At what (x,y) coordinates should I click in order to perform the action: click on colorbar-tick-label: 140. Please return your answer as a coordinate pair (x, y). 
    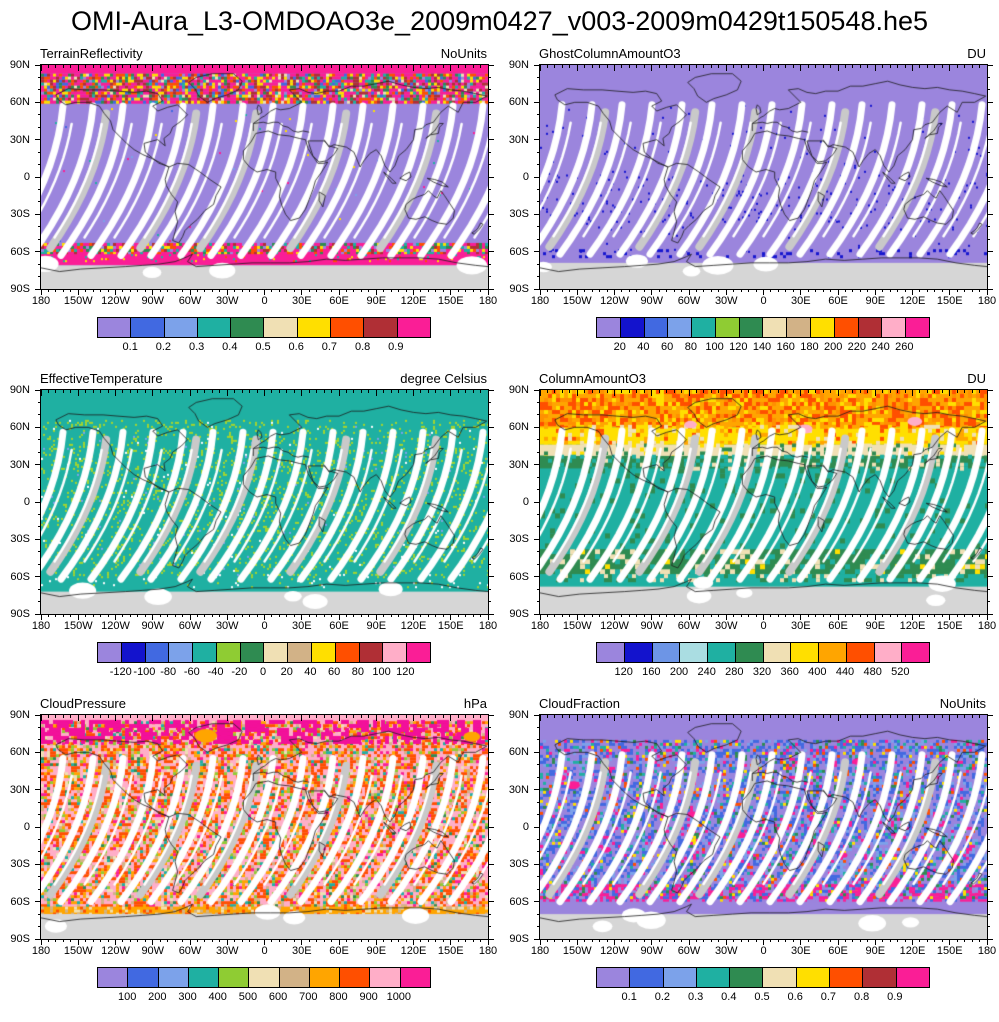
    Looking at the image, I should click on (762, 347).